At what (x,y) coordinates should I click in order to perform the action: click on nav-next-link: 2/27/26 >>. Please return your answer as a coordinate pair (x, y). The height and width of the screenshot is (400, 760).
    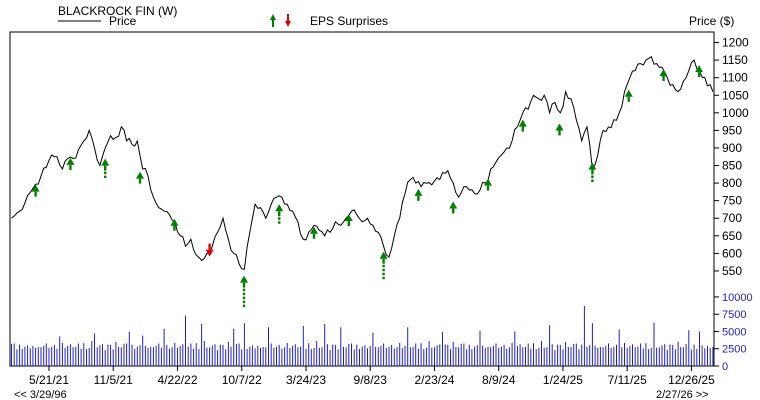
    Looking at the image, I should click on (682, 394).